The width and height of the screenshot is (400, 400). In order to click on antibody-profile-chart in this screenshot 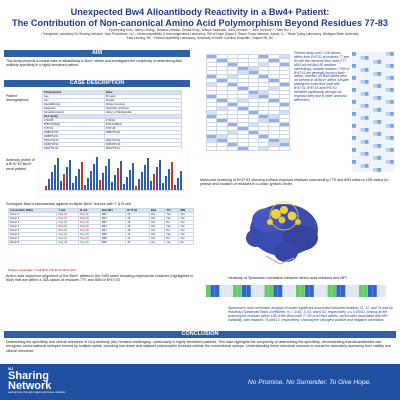, I will do `click(113, 173)`.